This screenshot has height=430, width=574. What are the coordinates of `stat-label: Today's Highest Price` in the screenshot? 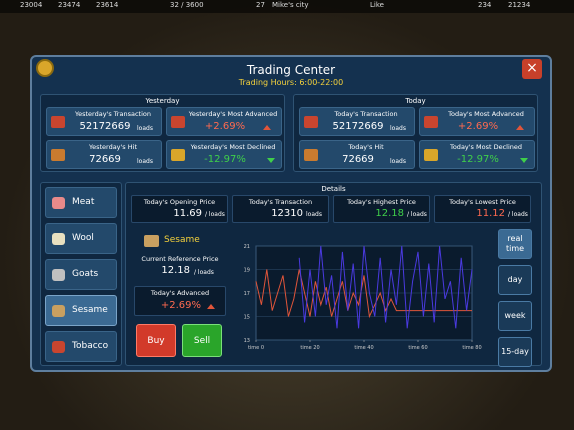 It's located at (381, 202).